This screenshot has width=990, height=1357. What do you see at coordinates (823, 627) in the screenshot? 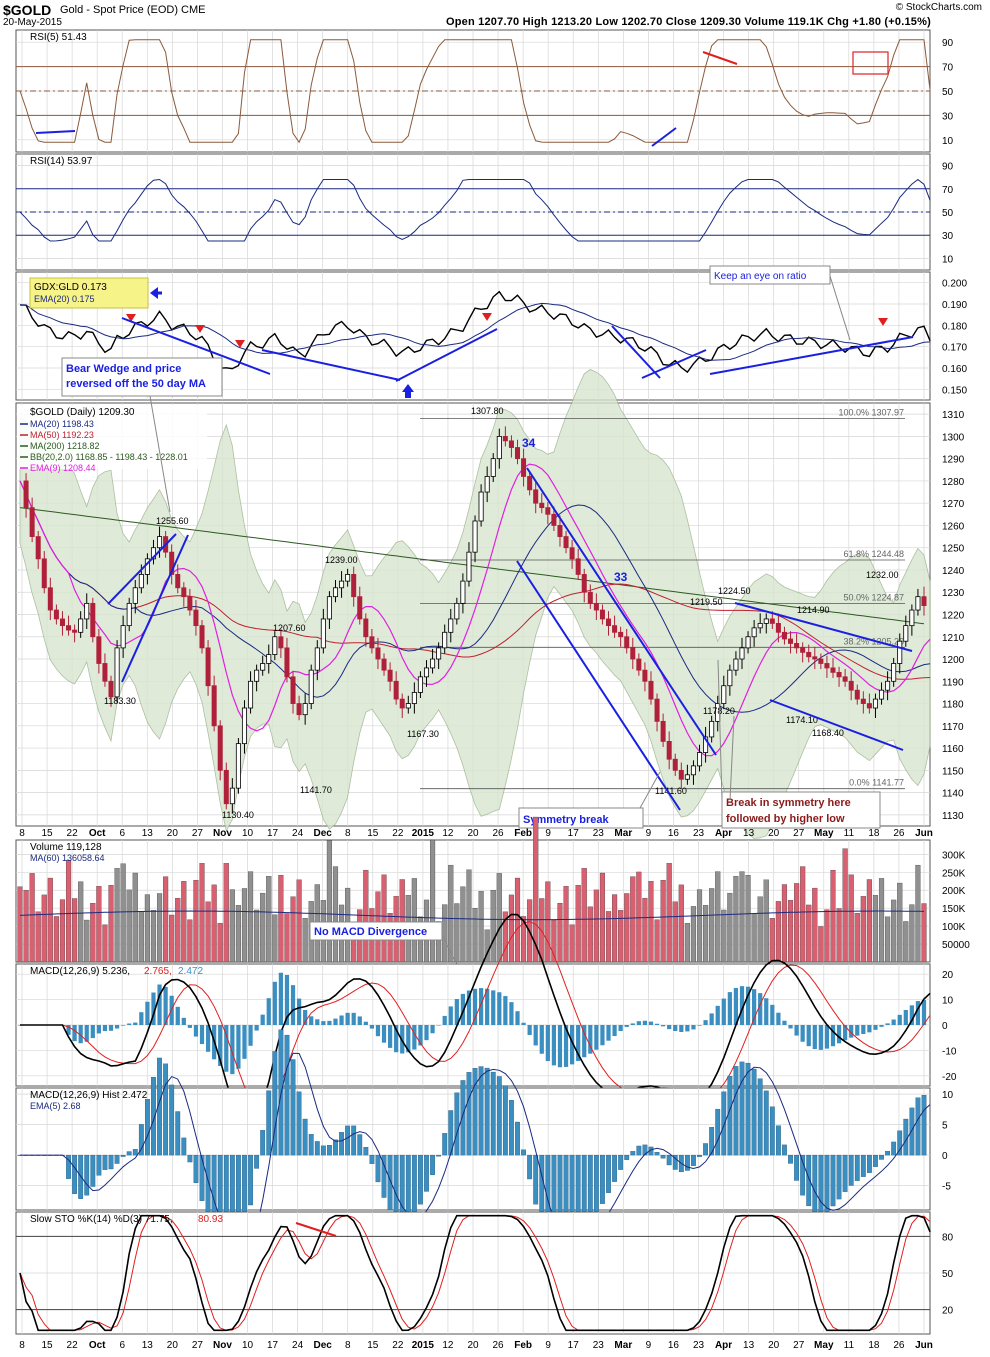
I see `price-trendline` at bounding box center [823, 627].